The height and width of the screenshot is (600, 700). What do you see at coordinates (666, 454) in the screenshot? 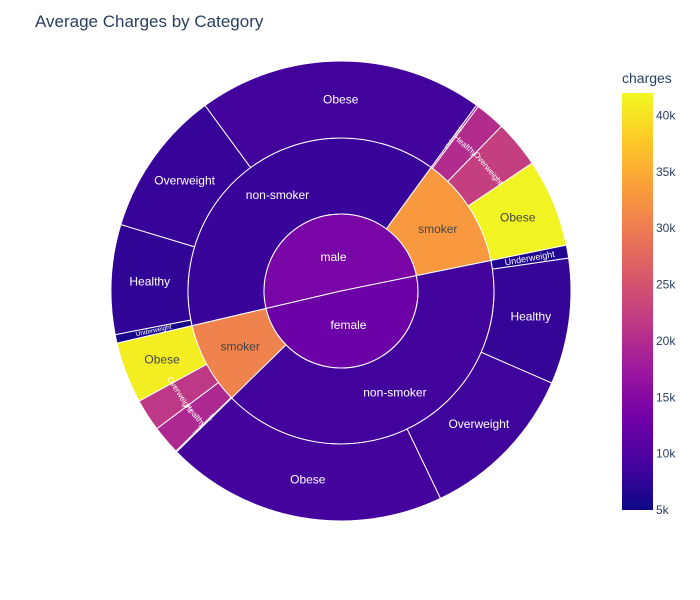
I see `colorbar-tick-label: 10k` at bounding box center [666, 454].